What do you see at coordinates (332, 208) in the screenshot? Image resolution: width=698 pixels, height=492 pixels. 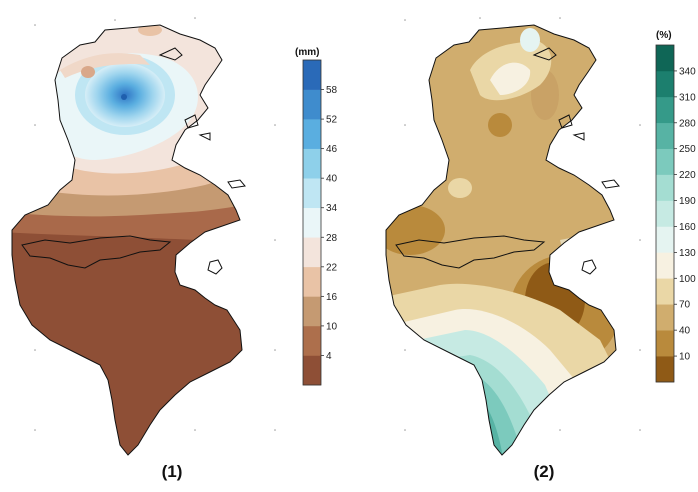 I see `legend-1-tick-label: 34` at bounding box center [332, 208].